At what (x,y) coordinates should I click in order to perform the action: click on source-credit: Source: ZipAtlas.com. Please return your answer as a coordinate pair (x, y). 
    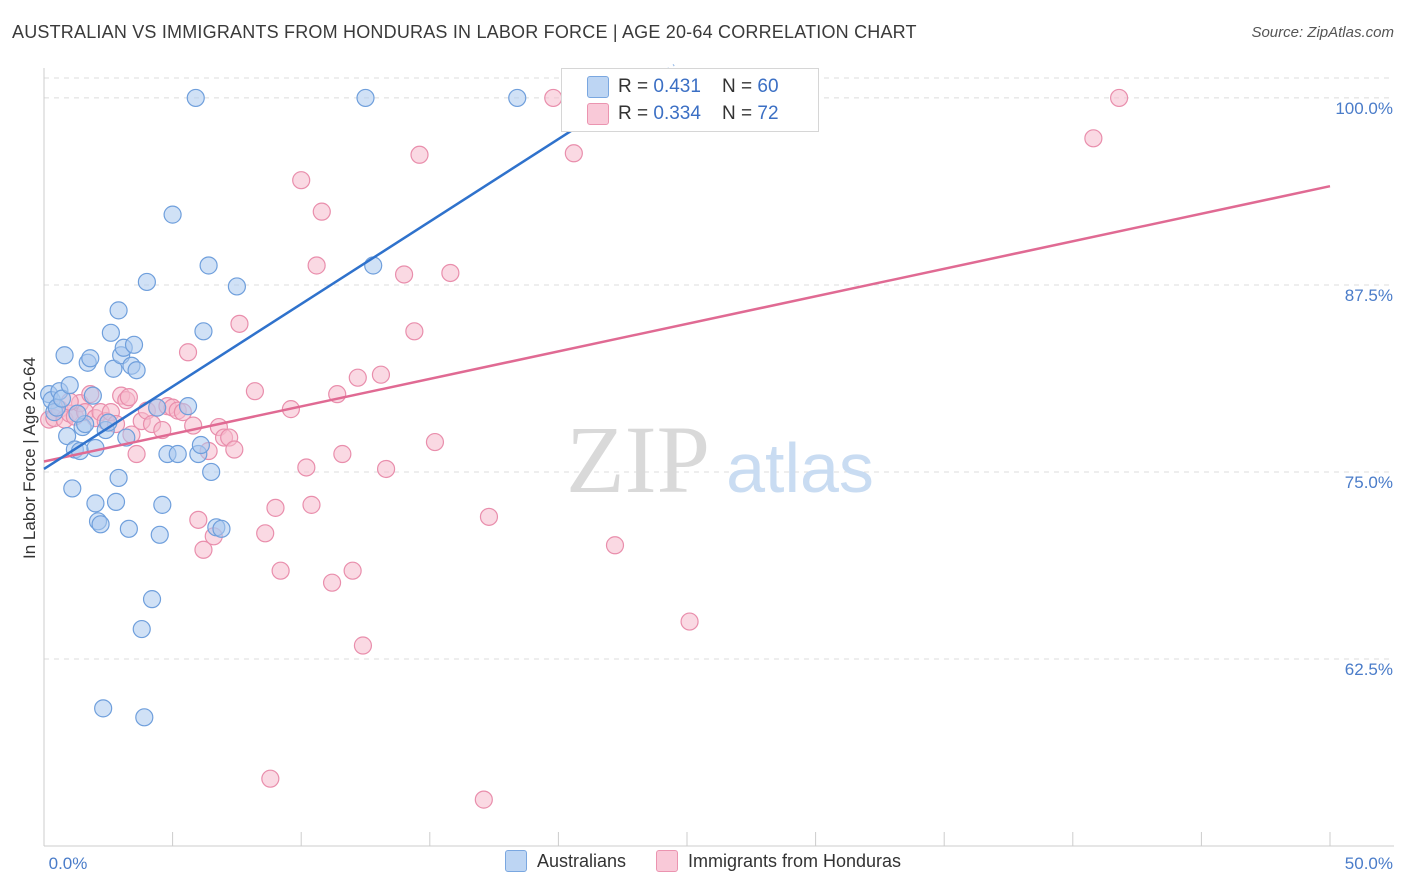
    Looking at the image, I should click on (1322, 32).